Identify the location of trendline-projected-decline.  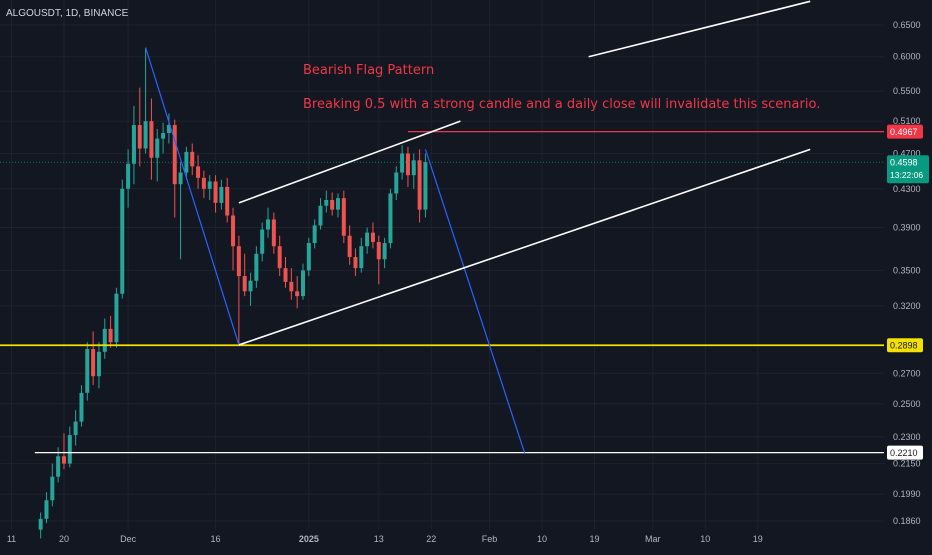
(475, 301).